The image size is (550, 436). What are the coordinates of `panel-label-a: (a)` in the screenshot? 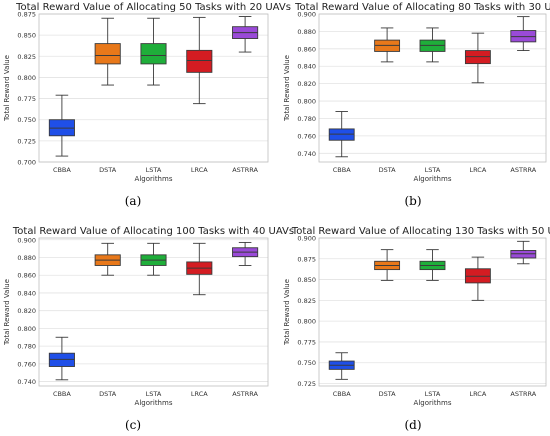 It's located at (133, 201).